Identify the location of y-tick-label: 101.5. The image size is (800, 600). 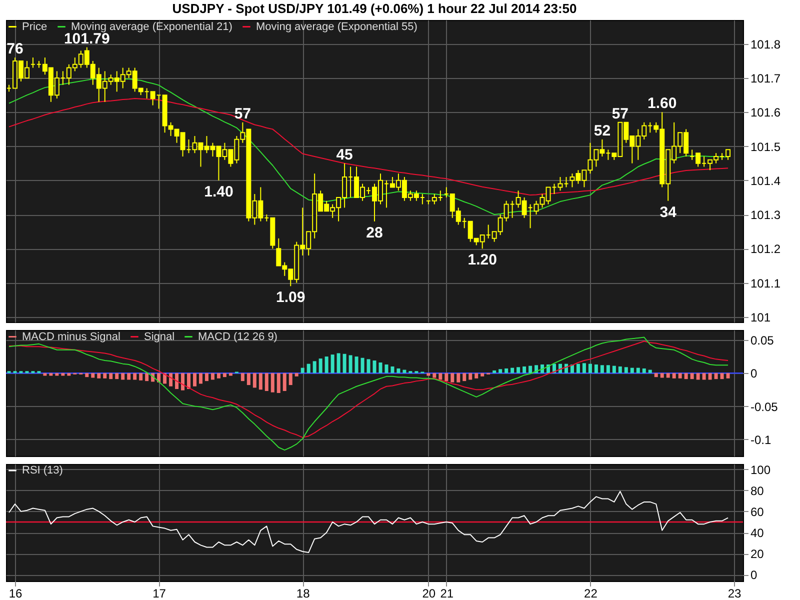
(765, 147).